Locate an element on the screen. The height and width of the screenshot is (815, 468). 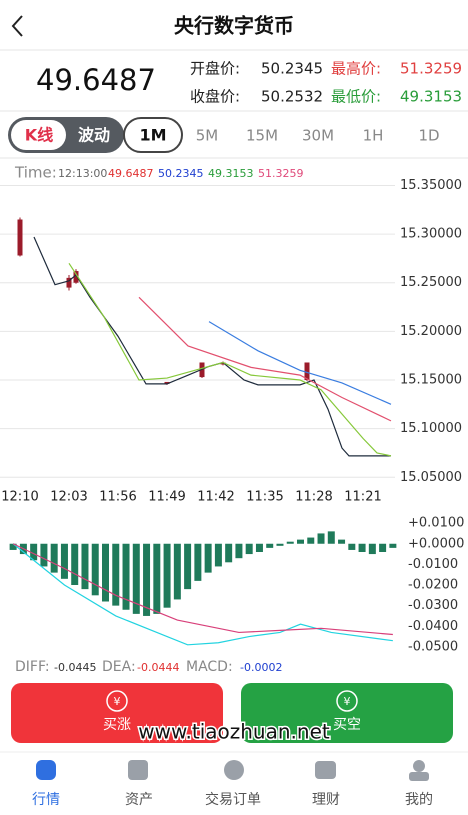
watermark: www.tiaozhuan.net is located at coordinates (234, 732).